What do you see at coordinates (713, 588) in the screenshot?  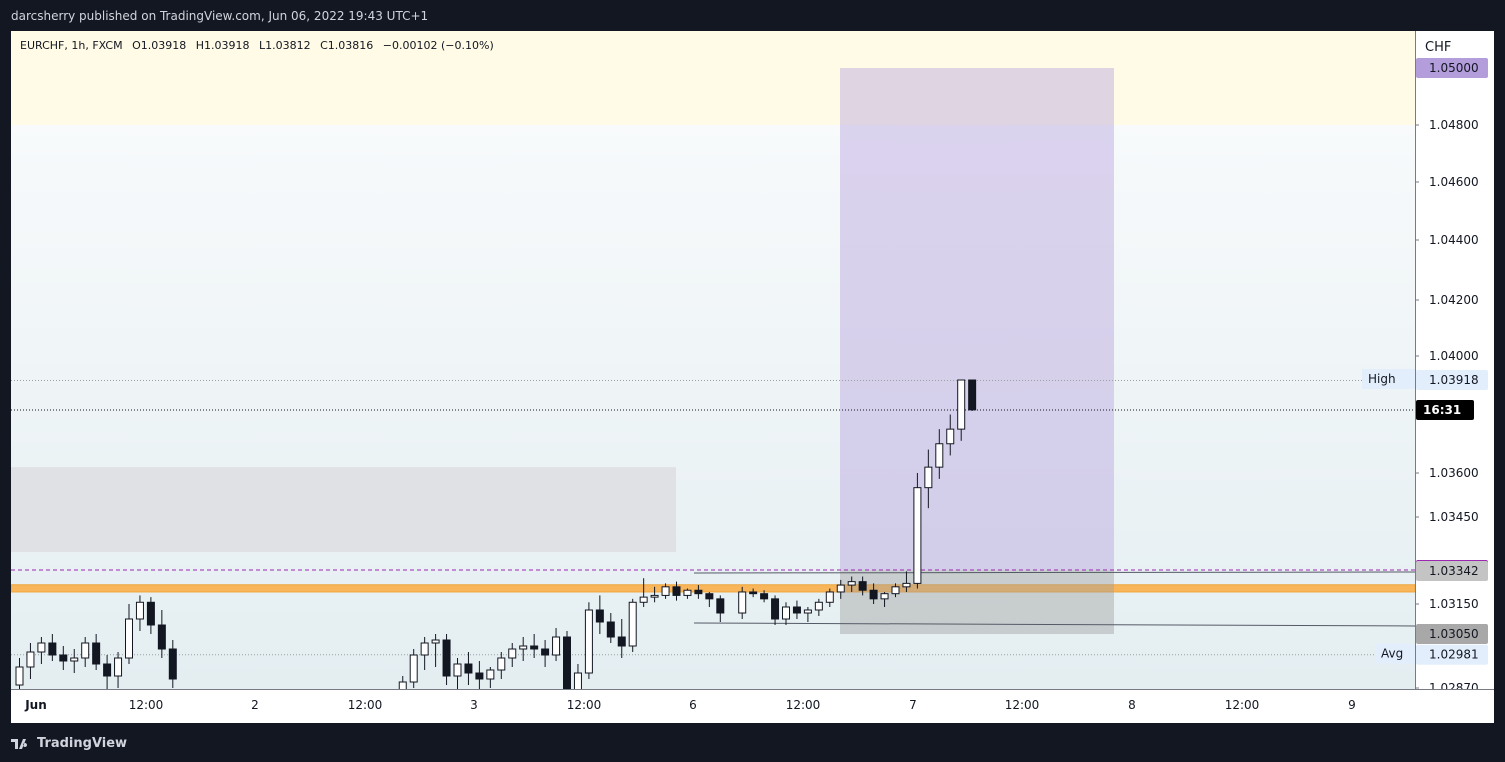 I see `zone-orange-key-level` at bounding box center [713, 588].